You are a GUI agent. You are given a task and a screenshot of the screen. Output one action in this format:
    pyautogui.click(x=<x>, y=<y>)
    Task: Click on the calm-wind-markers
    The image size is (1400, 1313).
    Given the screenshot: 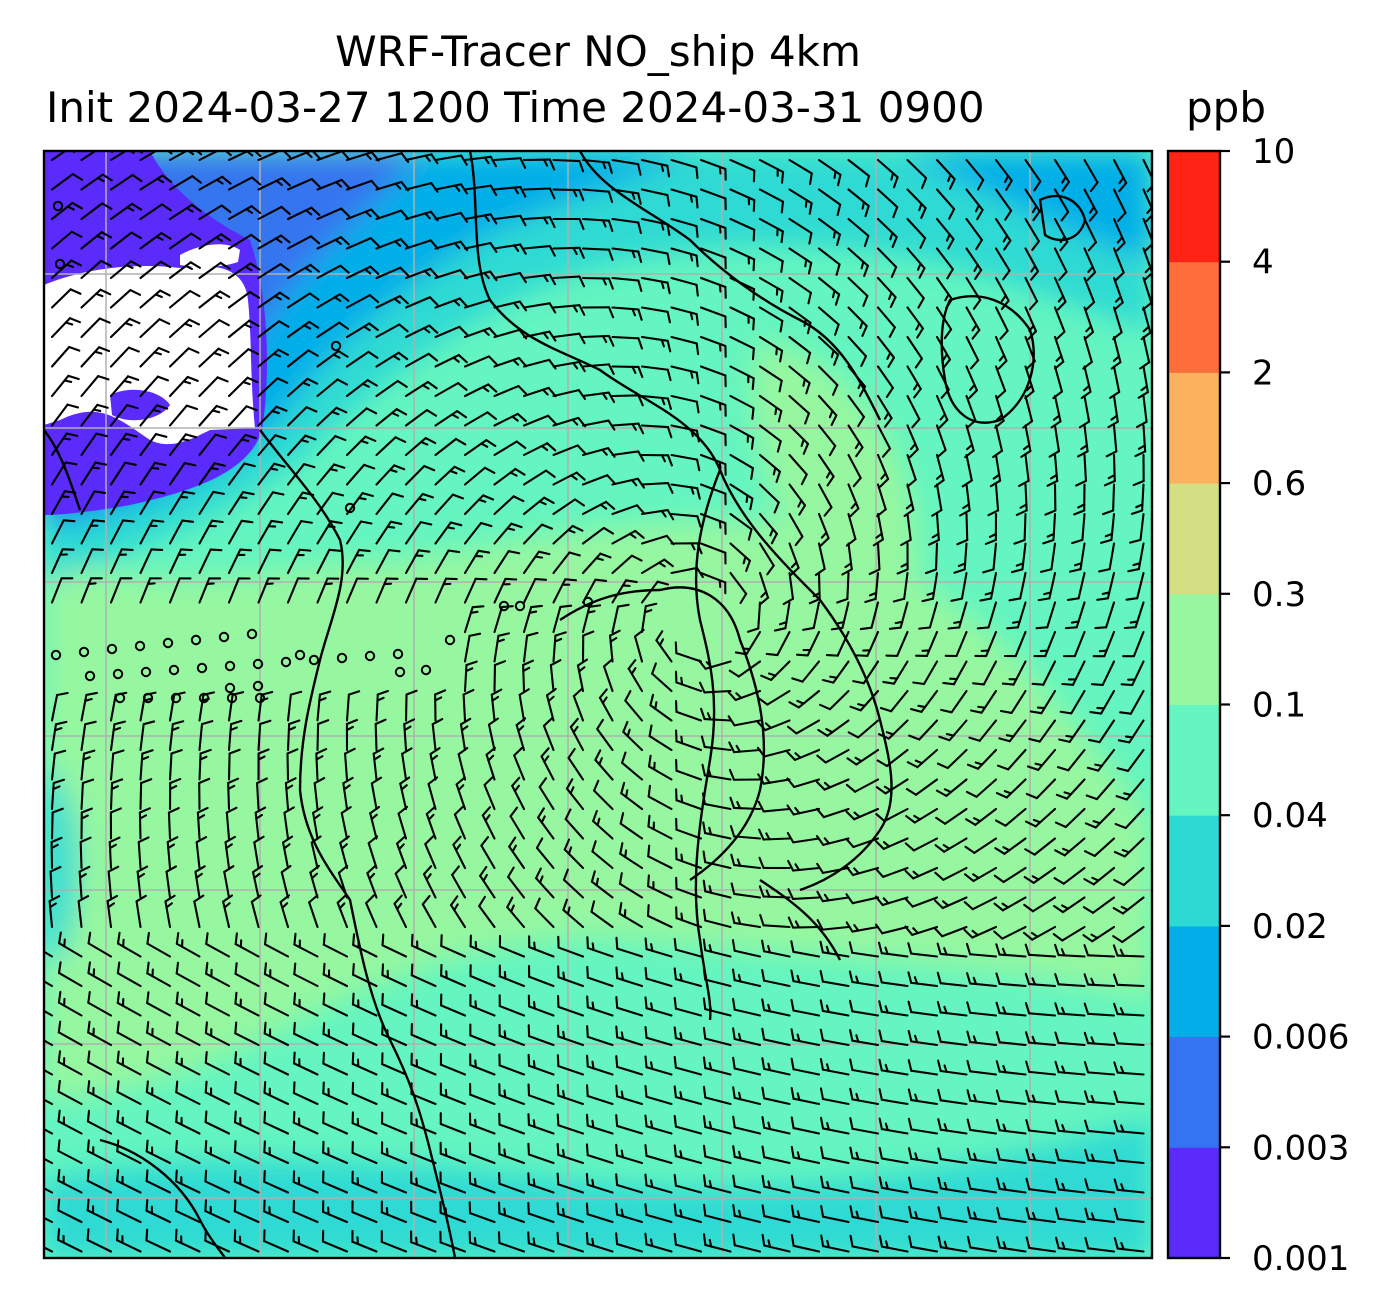 What is the action you would take?
    pyautogui.click(x=322, y=452)
    